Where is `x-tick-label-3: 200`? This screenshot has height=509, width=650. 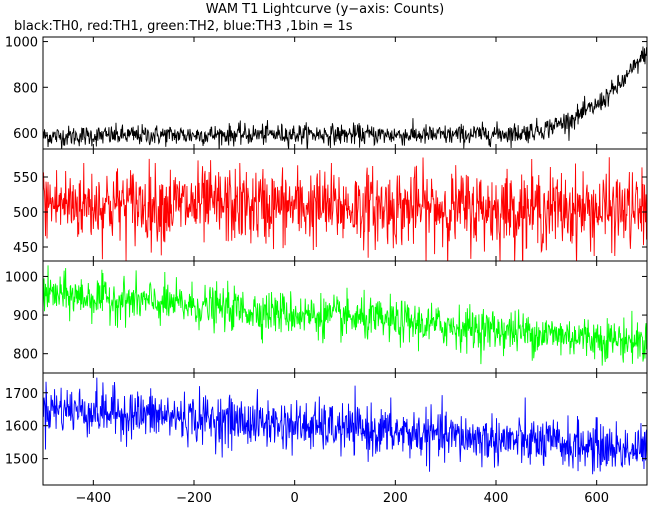 x-tick-label-3: 200 is located at coordinates (395, 498).